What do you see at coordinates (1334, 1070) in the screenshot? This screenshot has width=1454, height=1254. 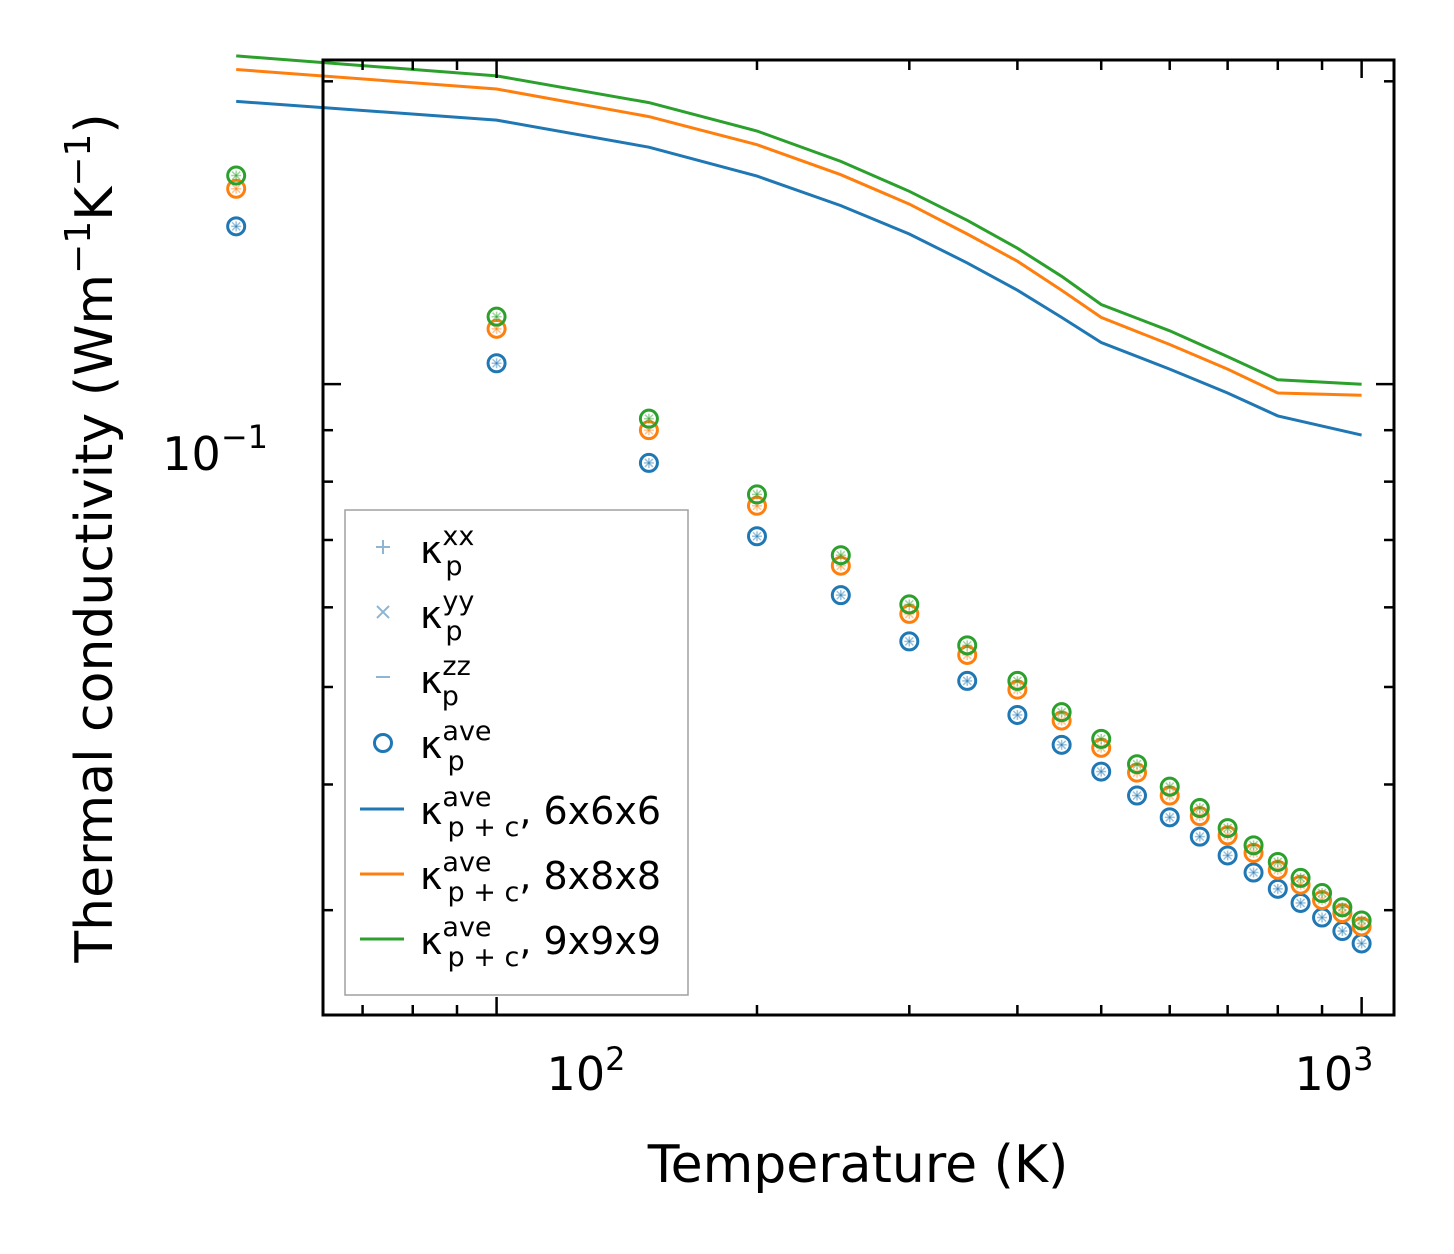 I see `x-tick-label-1000: 10³` at bounding box center [1334, 1070].